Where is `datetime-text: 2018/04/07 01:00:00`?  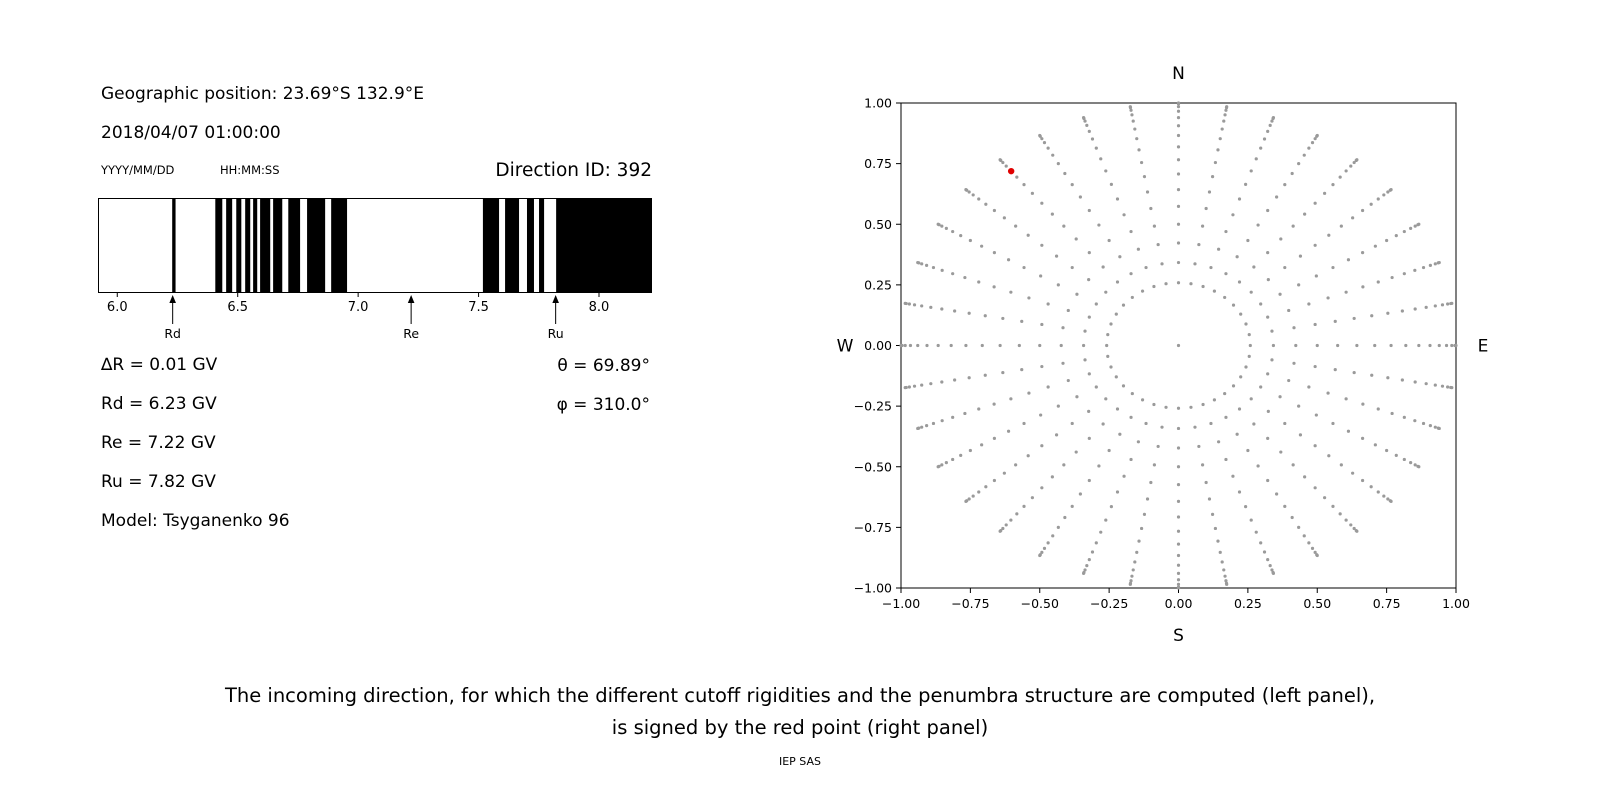 datetime-text: 2018/04/07 01:00:00 is located at coordinates (191, 133).